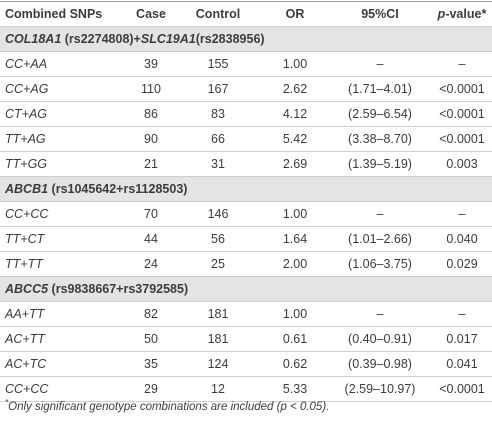 This screenshot has height=430, width=492. I want to click on value-cell: (0.39–0.98), so click(380, 364).